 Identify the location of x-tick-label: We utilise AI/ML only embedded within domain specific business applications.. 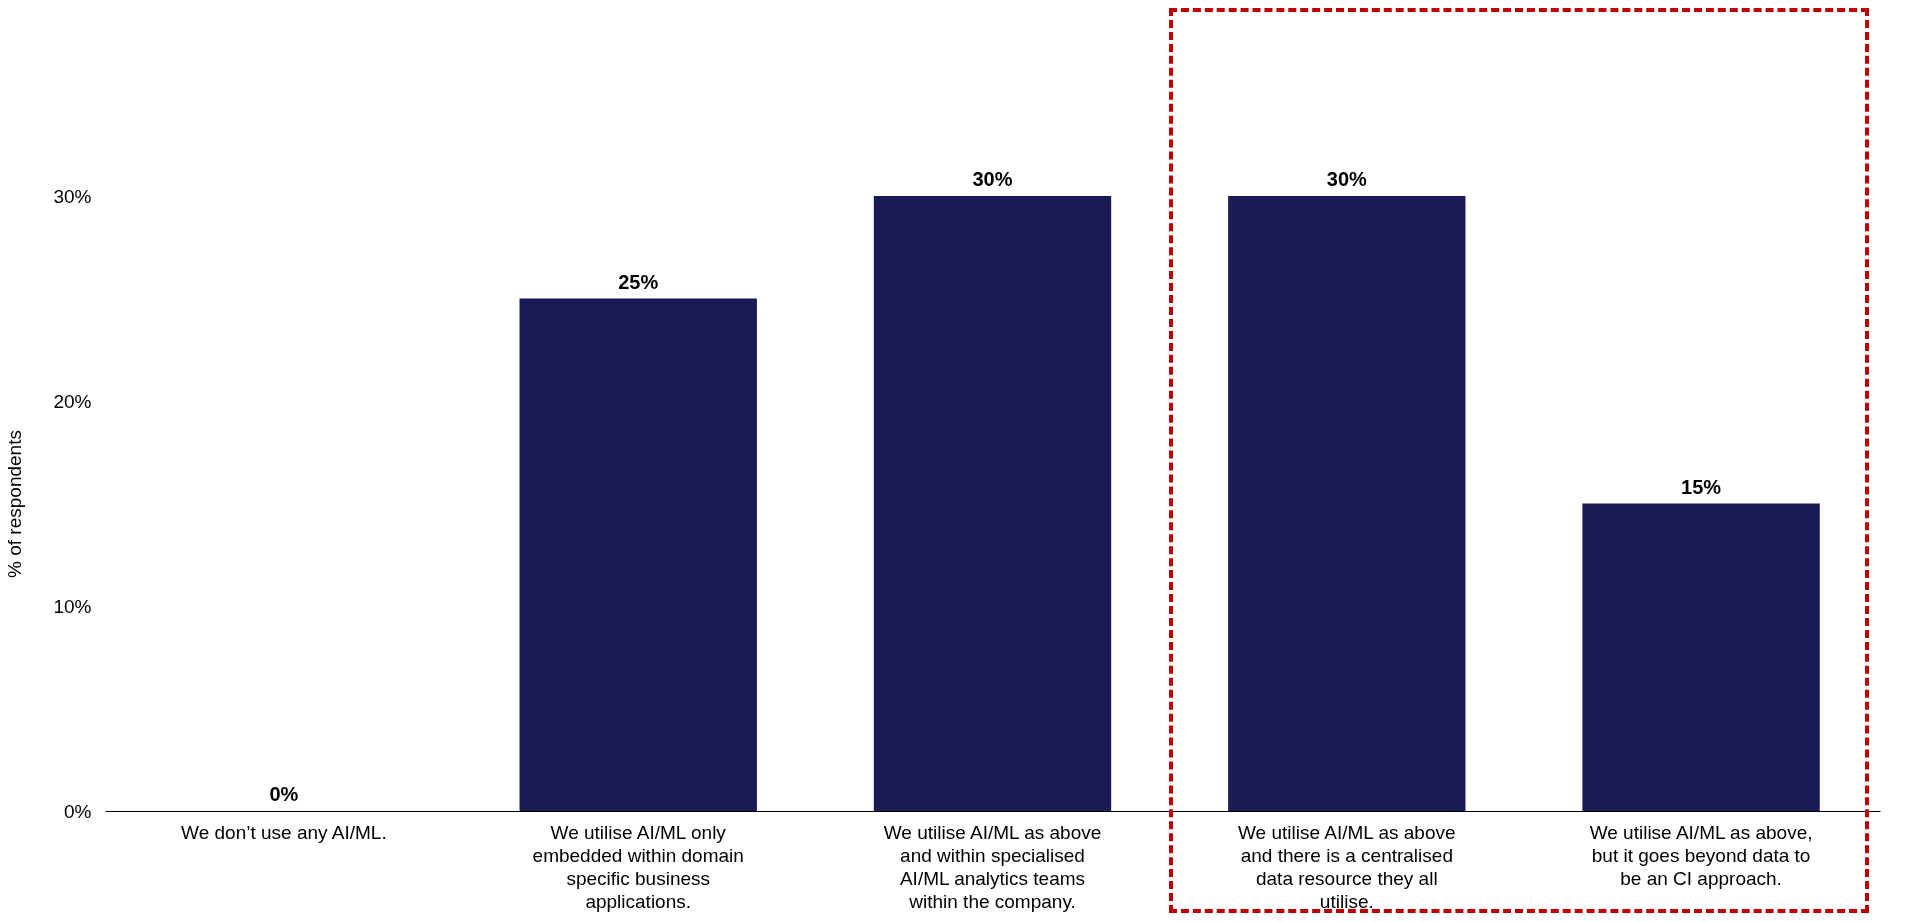
(638, 866).